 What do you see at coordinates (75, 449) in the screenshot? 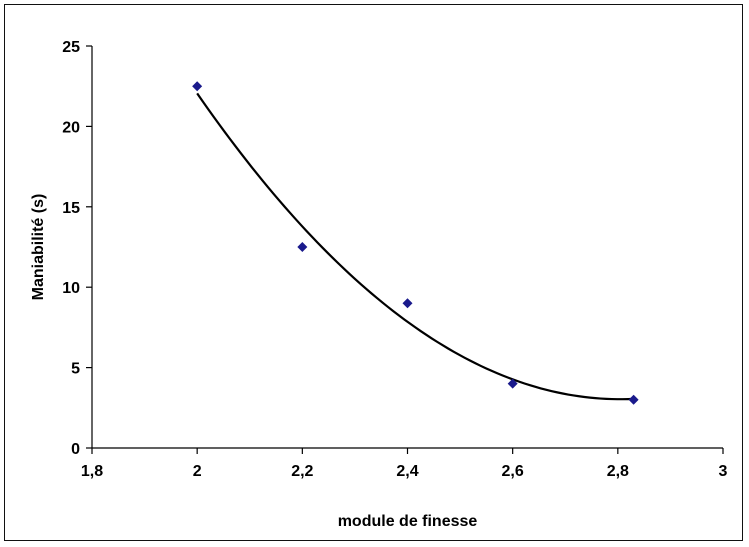
I see `y-tick-label: 0` at bounding box center [75, 449].